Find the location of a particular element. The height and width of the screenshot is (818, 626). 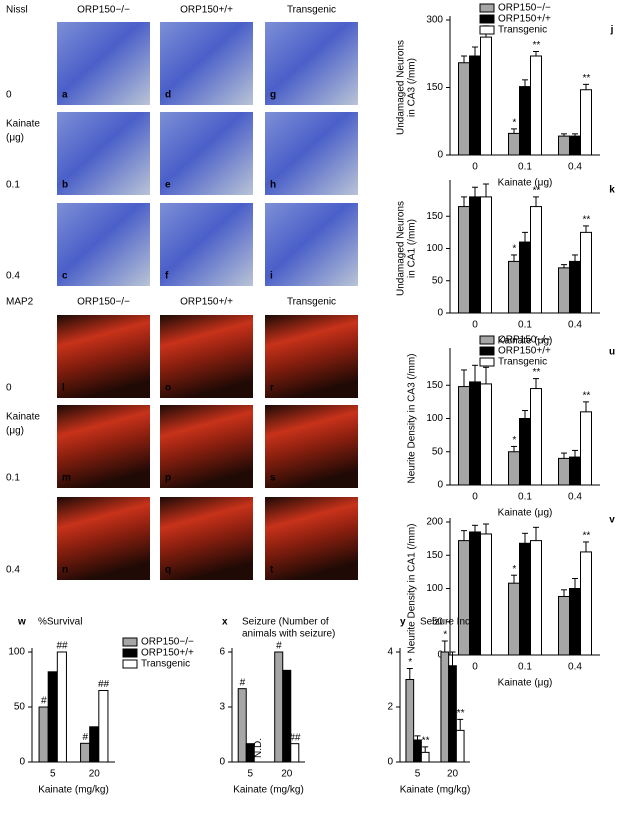

y-tick-label: 100 is located at coordinates (16, 652).